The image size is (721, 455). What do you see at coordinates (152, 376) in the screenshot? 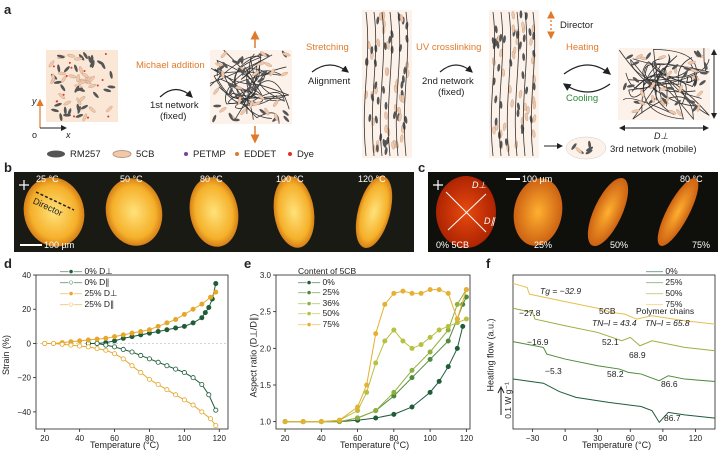
I see `d-series-line` at bounding box center [152, 376].